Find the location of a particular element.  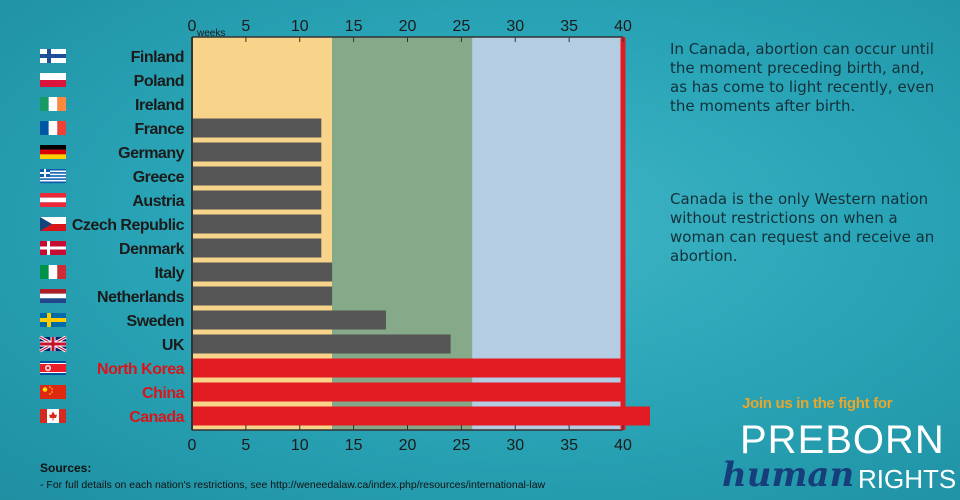

czech-republic-flag is located at coordinates (53, 224).